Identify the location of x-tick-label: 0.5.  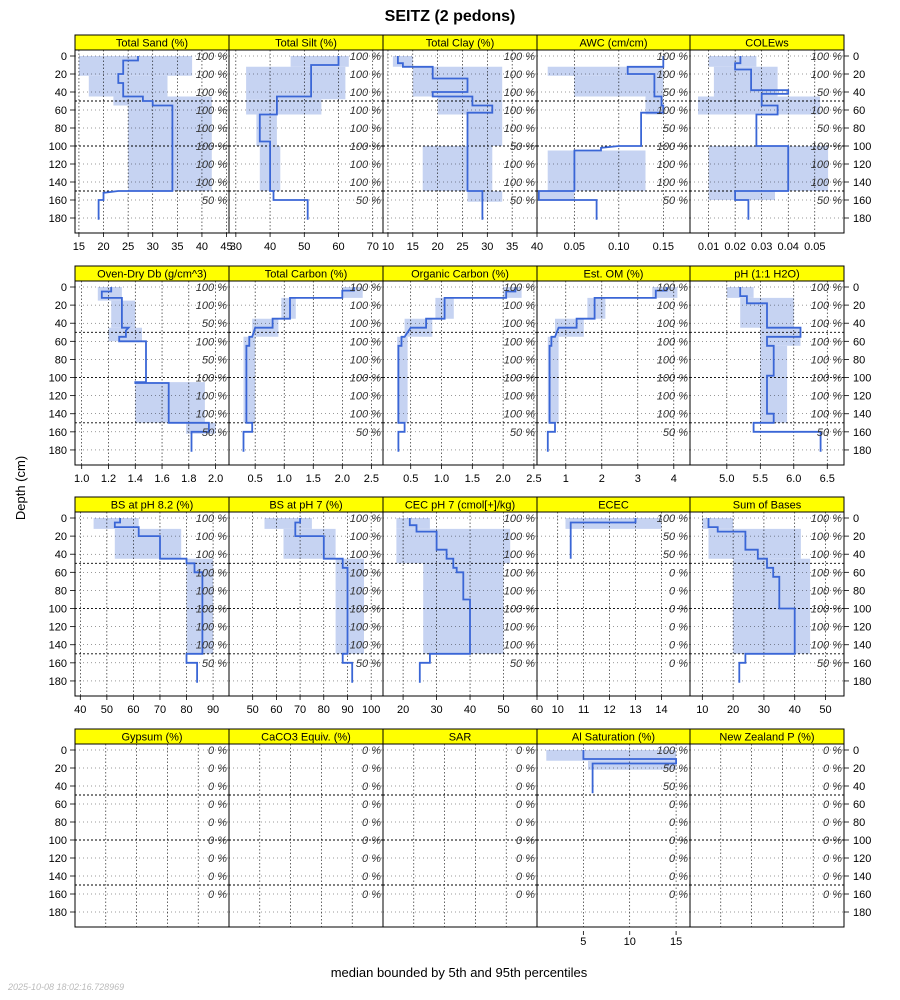
(255, 479).